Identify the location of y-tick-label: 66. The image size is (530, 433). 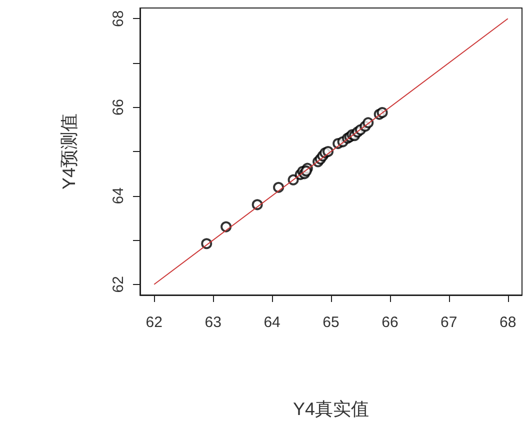
(118, 107).